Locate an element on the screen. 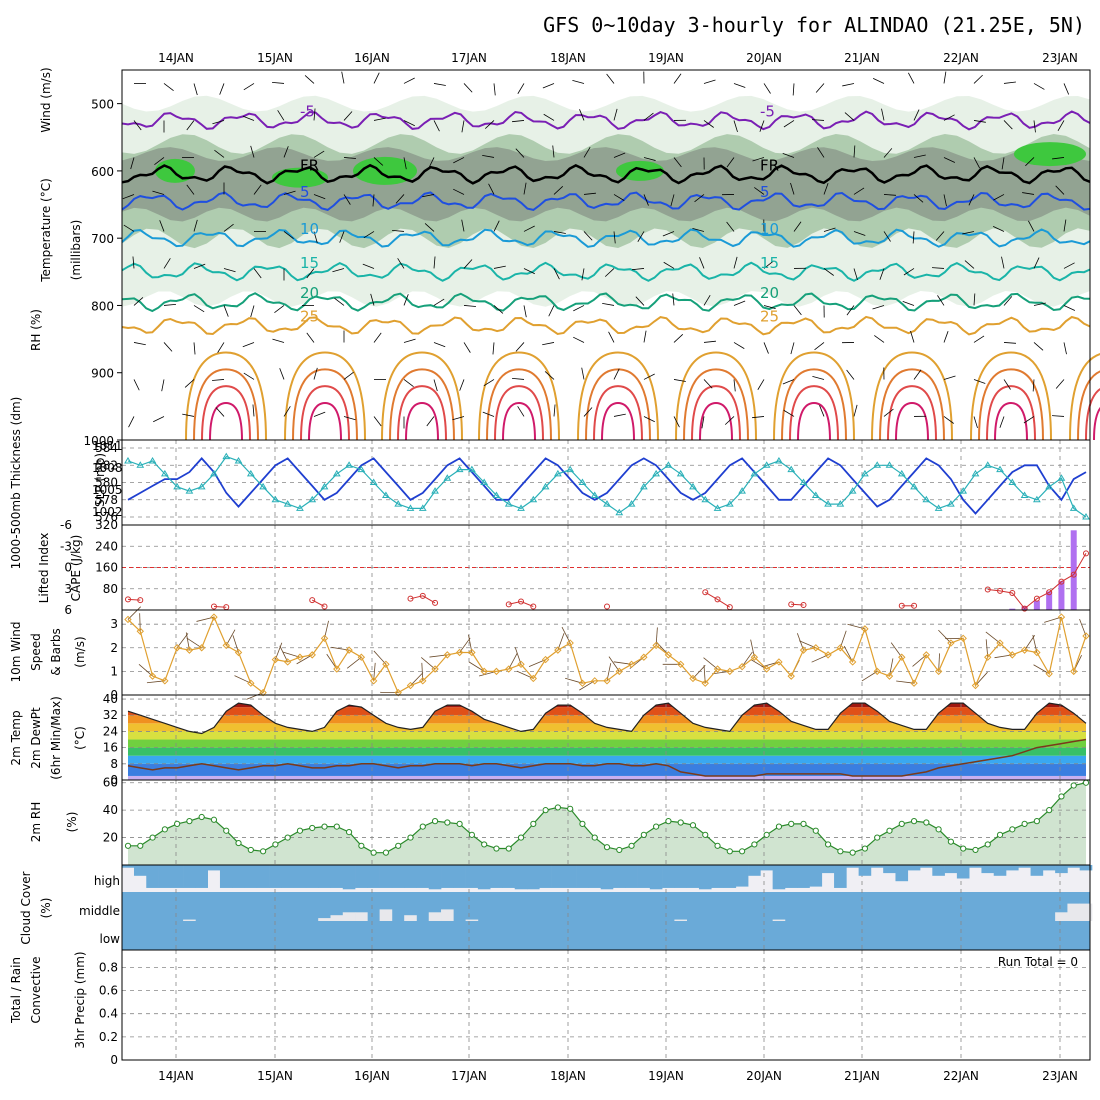 This screenshot has height=1100, width=1100. xtick-label-top: 17JAN is located at coordinates (469, 58).